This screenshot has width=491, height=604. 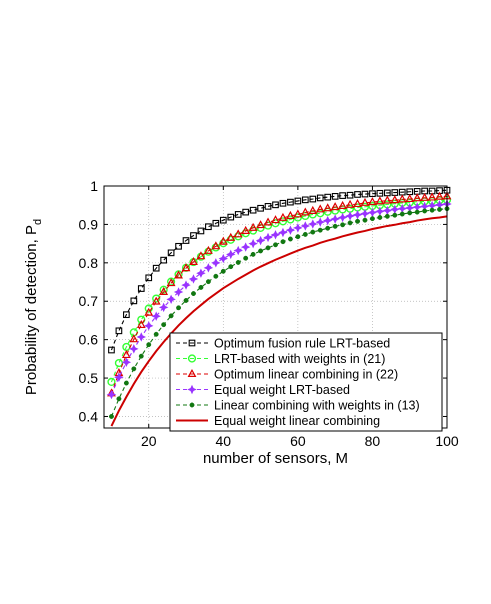 What do you see at coordinates (282, 390) in the screenshot?
I see `legend-label: Equal weight LRT-based` at bounding box center [282, 390].